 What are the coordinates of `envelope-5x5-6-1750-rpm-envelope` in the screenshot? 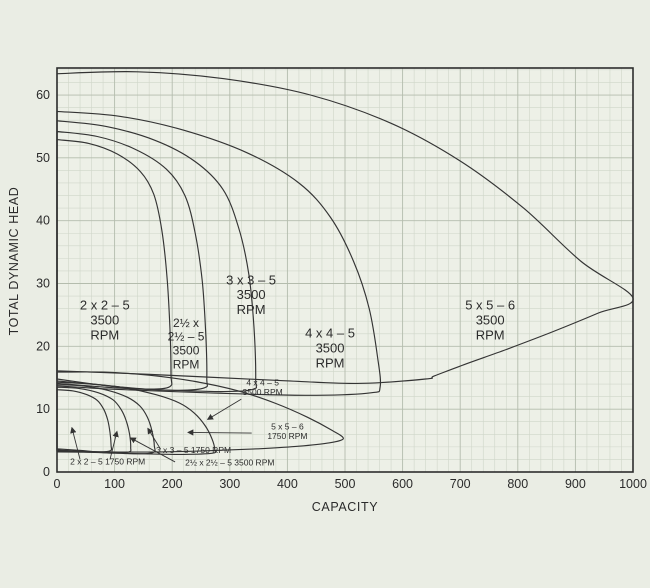 It's located at (200, 412).